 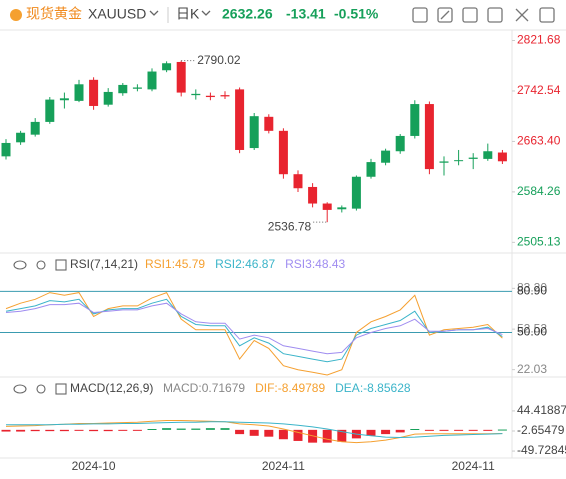 I want to click on legend-entry: MACD:0.71679, so click(x=204, y=388).